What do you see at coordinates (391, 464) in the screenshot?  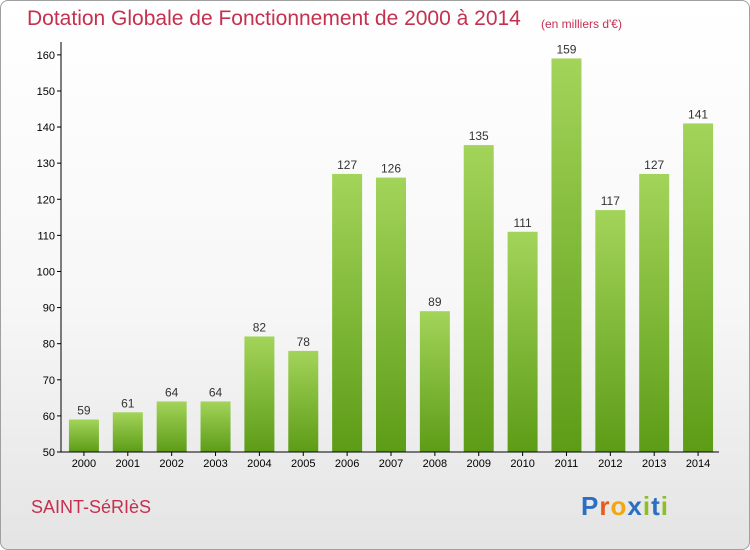 I see `x-tick-label-2007: 2007` at bounding box center [391, 464].